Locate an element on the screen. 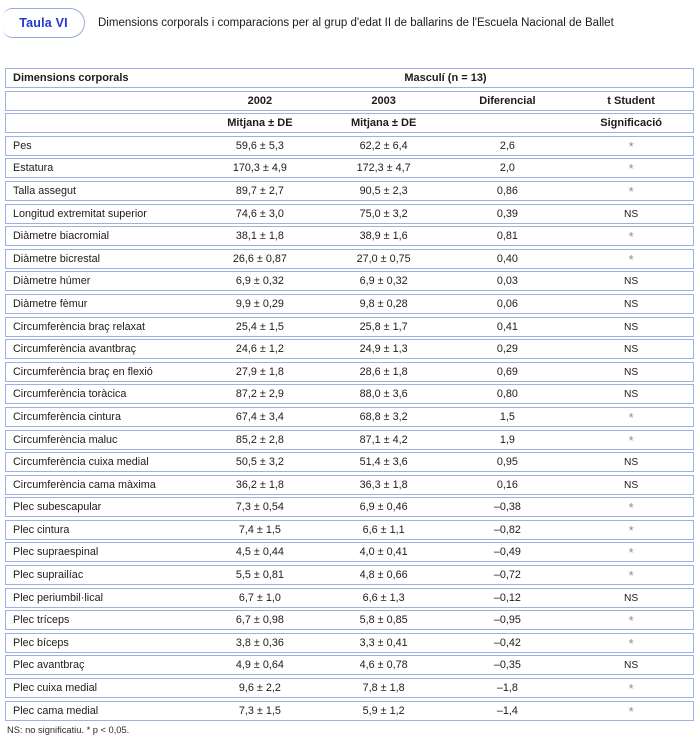 This screenshot has width=699, height=738. row-label: Talla assegut is located at coordinates (45, 190).